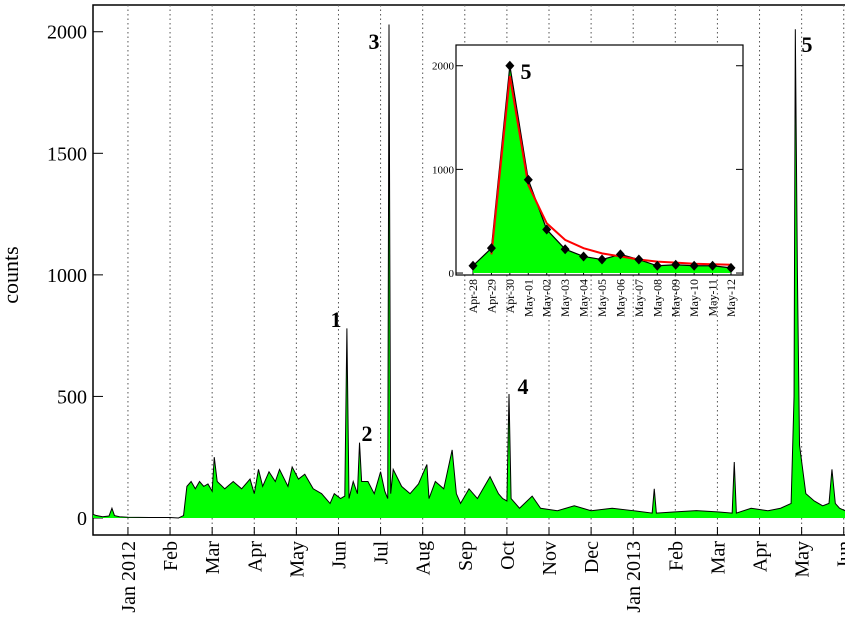 The width and height of the screenshot is (845, 634). What do you see at coordinates (82, 519) in the screenshot?
I see `y-tick-label: 0` at bounding box center [82, 519].